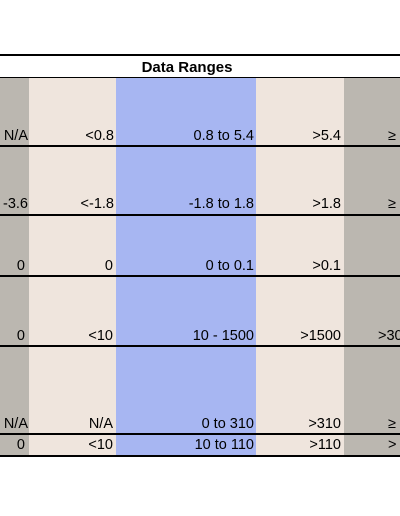 The width and height of the screenshot is (400, 516). Describe the element at coordinates (320, 336) in the screenshot. I see `table-cell: >1500` at that location.